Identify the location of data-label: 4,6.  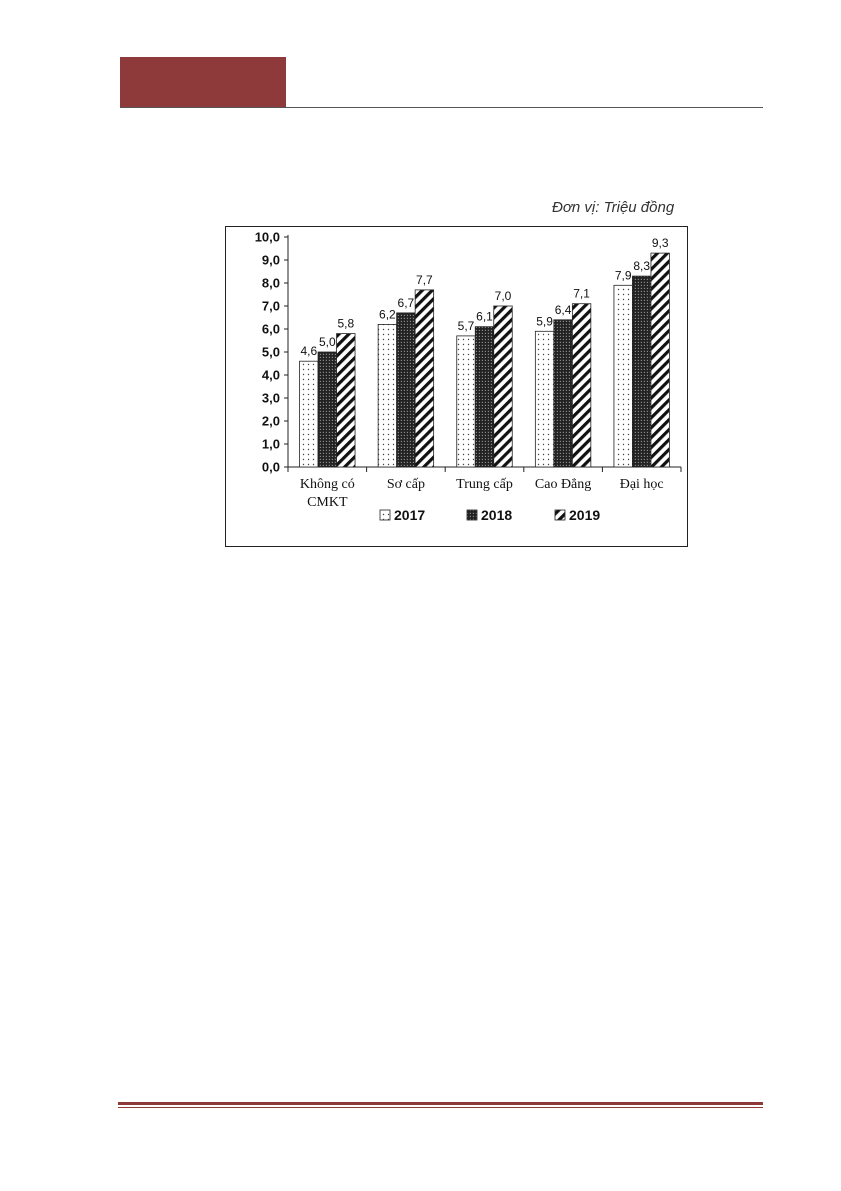
(308, 351).